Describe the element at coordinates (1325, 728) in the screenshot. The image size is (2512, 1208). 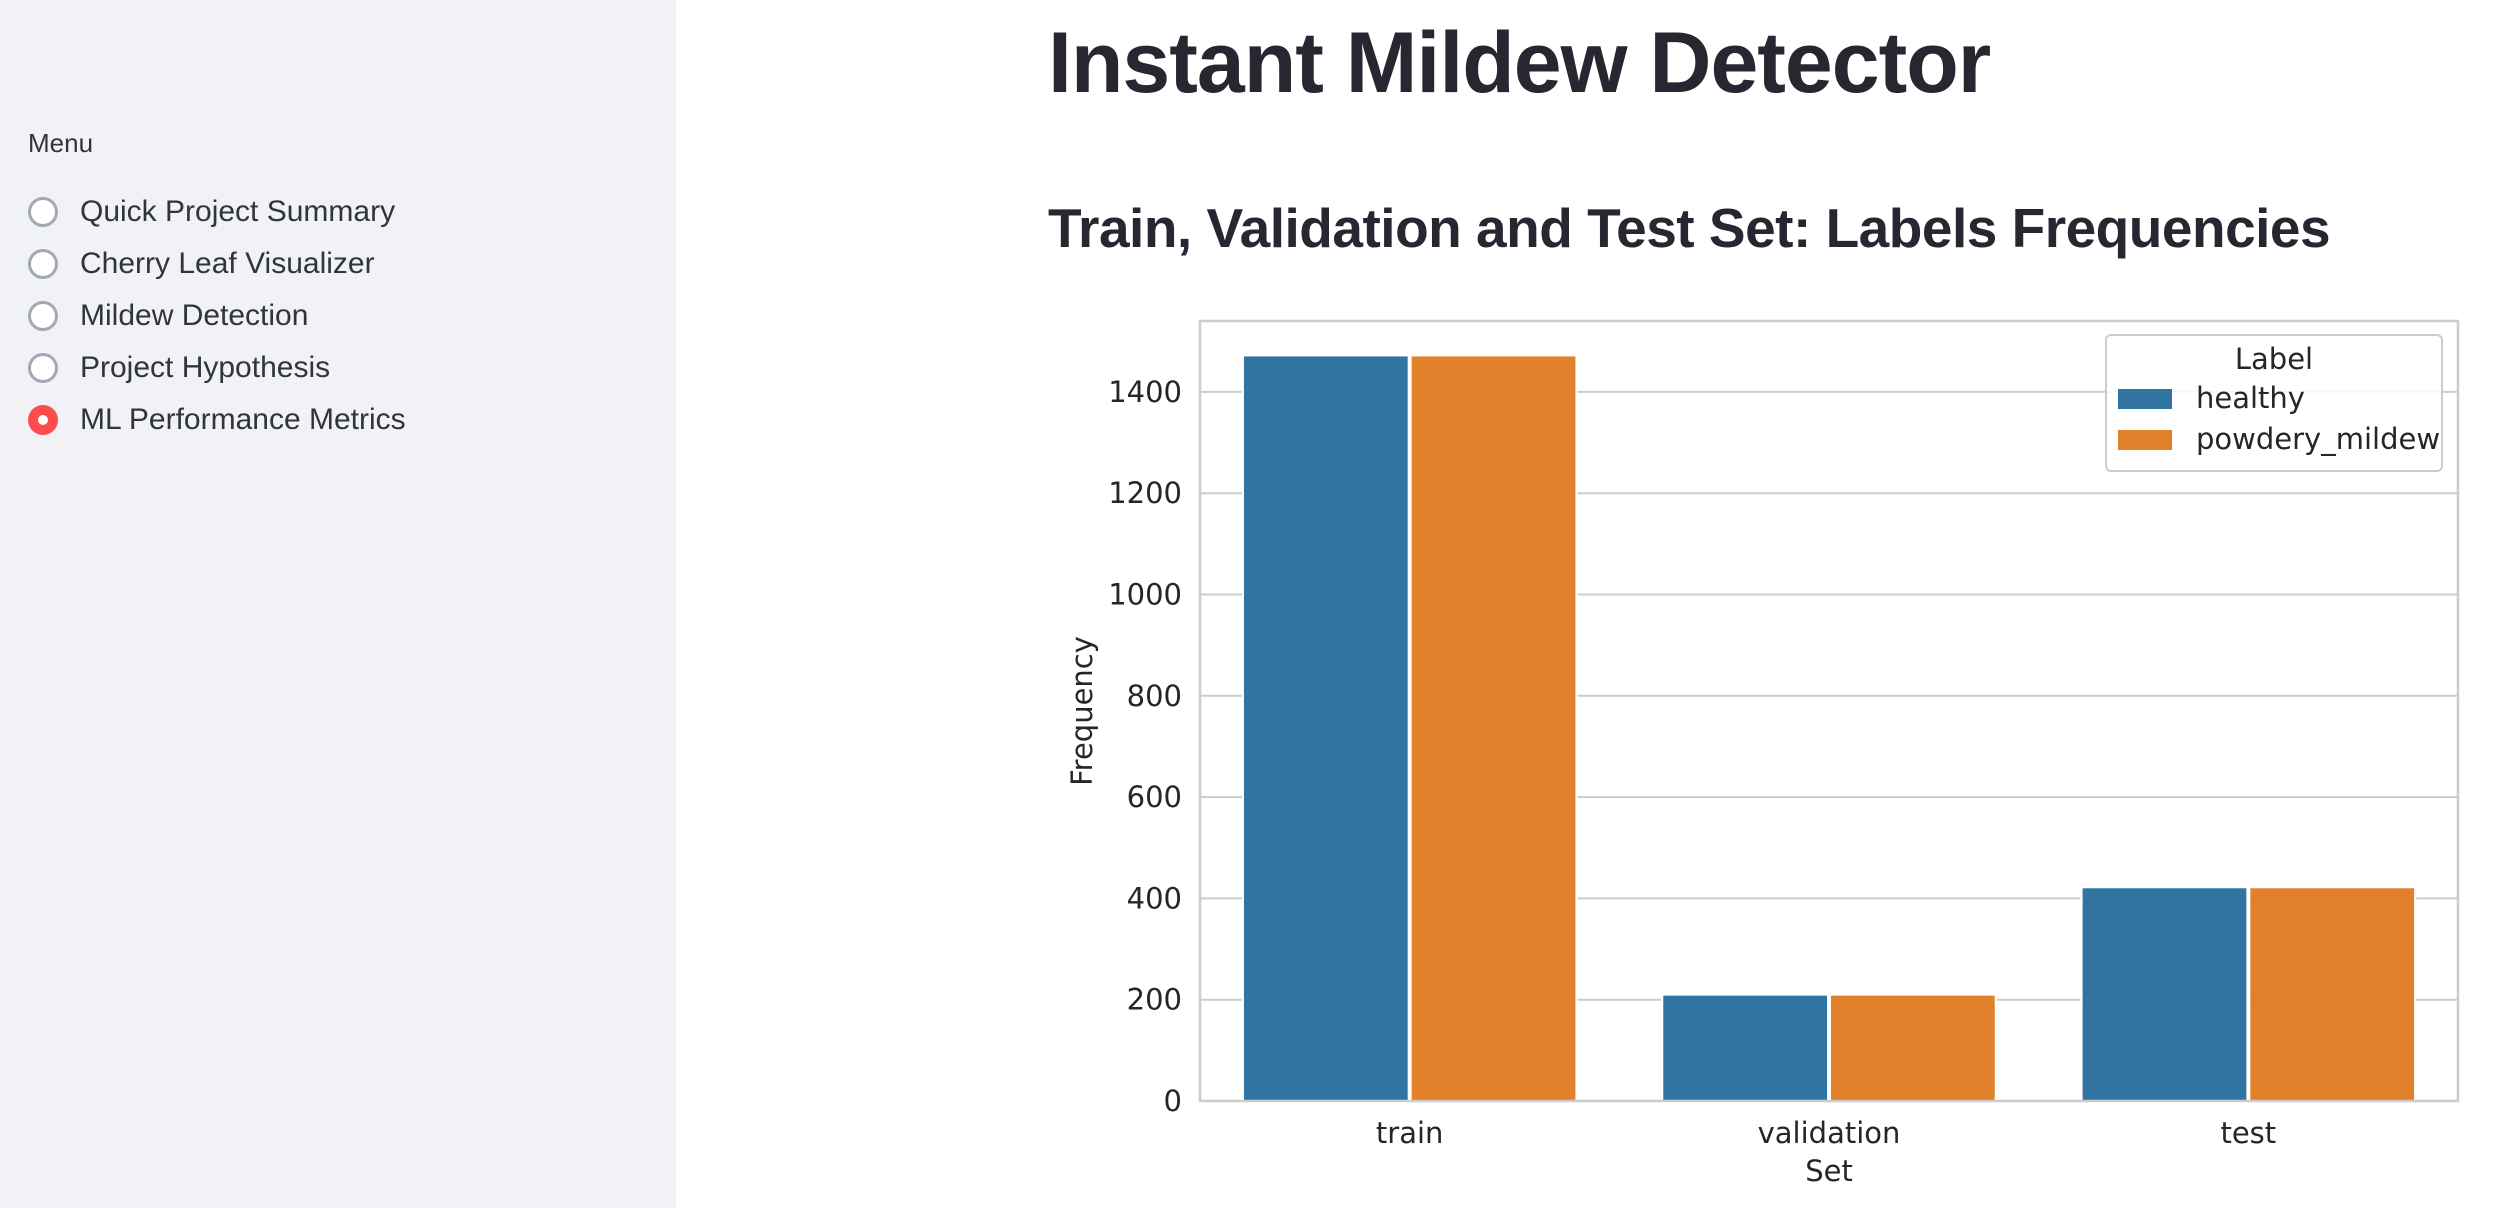
I see `bar-healthy-train` at that location.